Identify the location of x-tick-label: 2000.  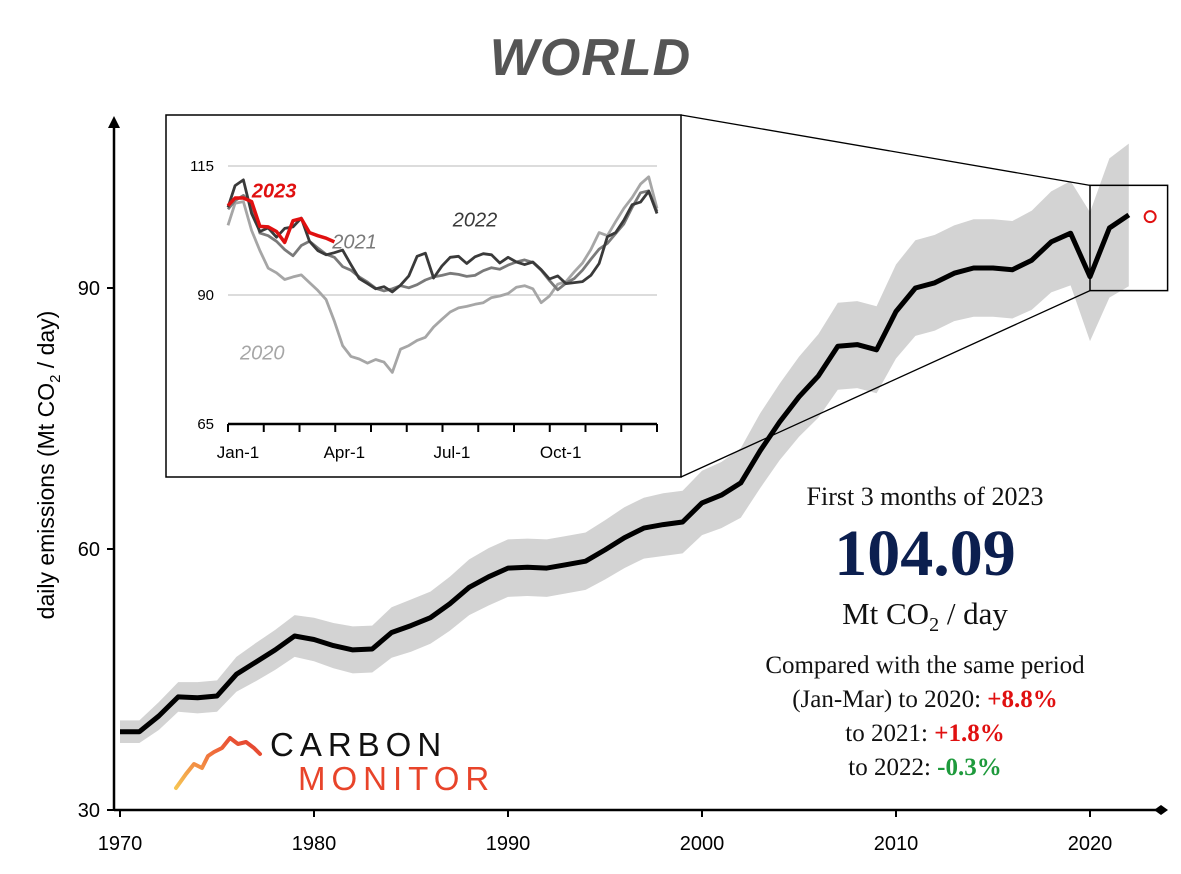
(702, 844).